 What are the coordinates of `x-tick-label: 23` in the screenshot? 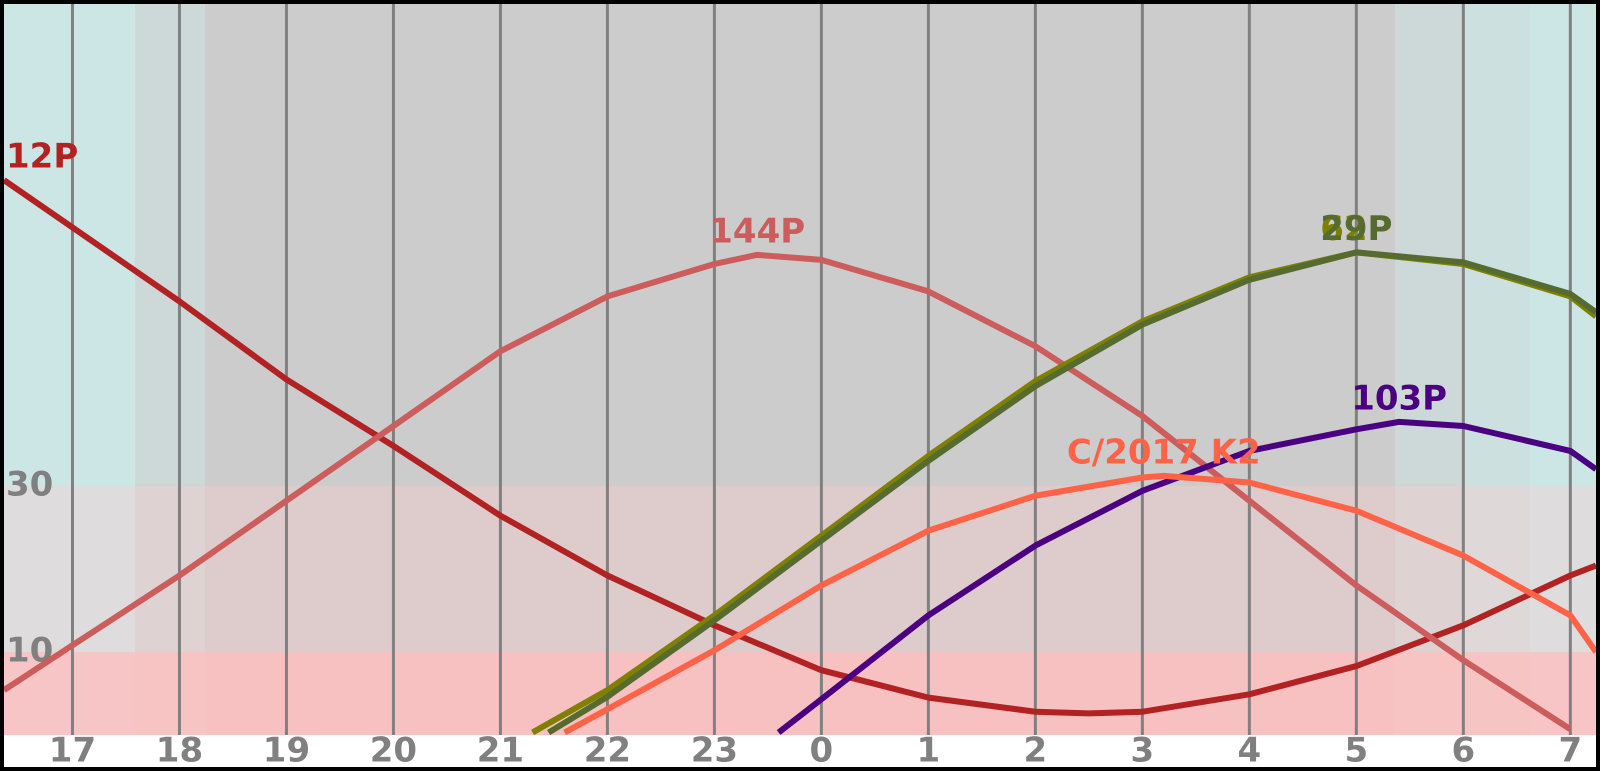 It's located at (714, 751).